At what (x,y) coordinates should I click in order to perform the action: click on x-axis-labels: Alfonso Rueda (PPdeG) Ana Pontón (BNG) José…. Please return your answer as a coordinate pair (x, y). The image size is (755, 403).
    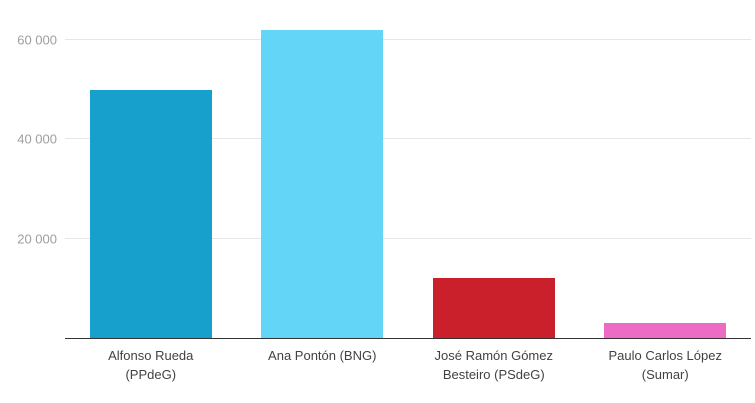
    Looking at the image, I should click on (408, 365).